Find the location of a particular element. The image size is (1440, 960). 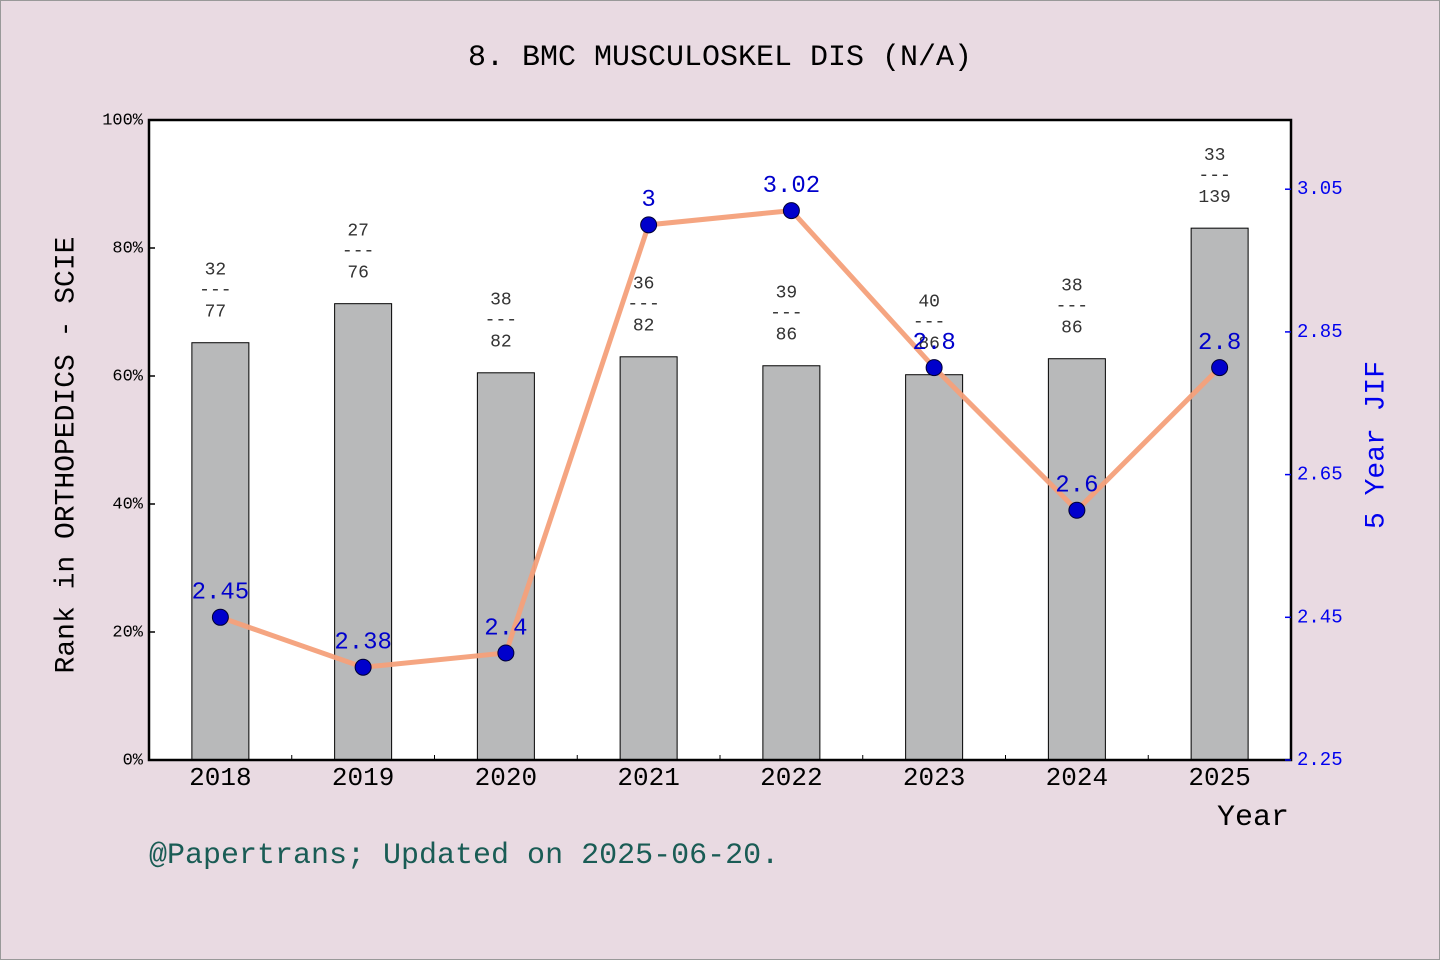

x-tick-label: 2024 is located at coordinates (1077, 778).